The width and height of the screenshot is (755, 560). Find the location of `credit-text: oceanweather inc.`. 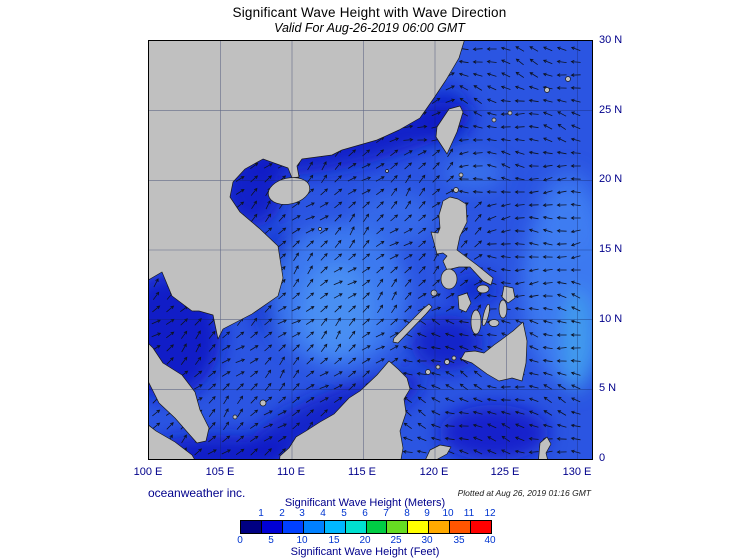

credit-text: oceanweather inc. is located at coordinates (197, 493).